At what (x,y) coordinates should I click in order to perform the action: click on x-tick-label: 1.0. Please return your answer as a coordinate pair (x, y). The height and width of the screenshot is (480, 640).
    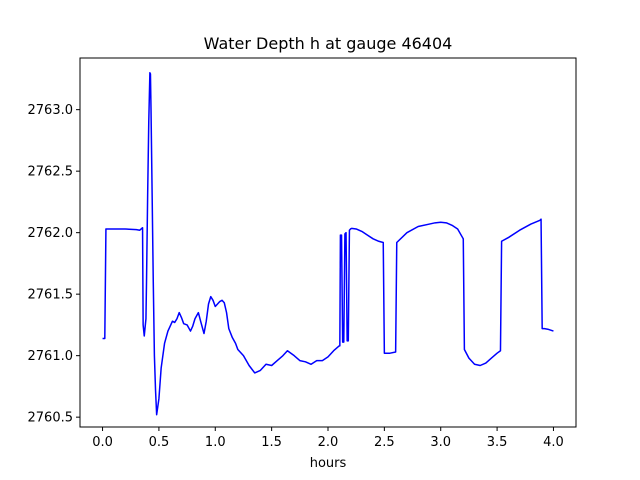
    Looking at the image, I should click on (215, 442).